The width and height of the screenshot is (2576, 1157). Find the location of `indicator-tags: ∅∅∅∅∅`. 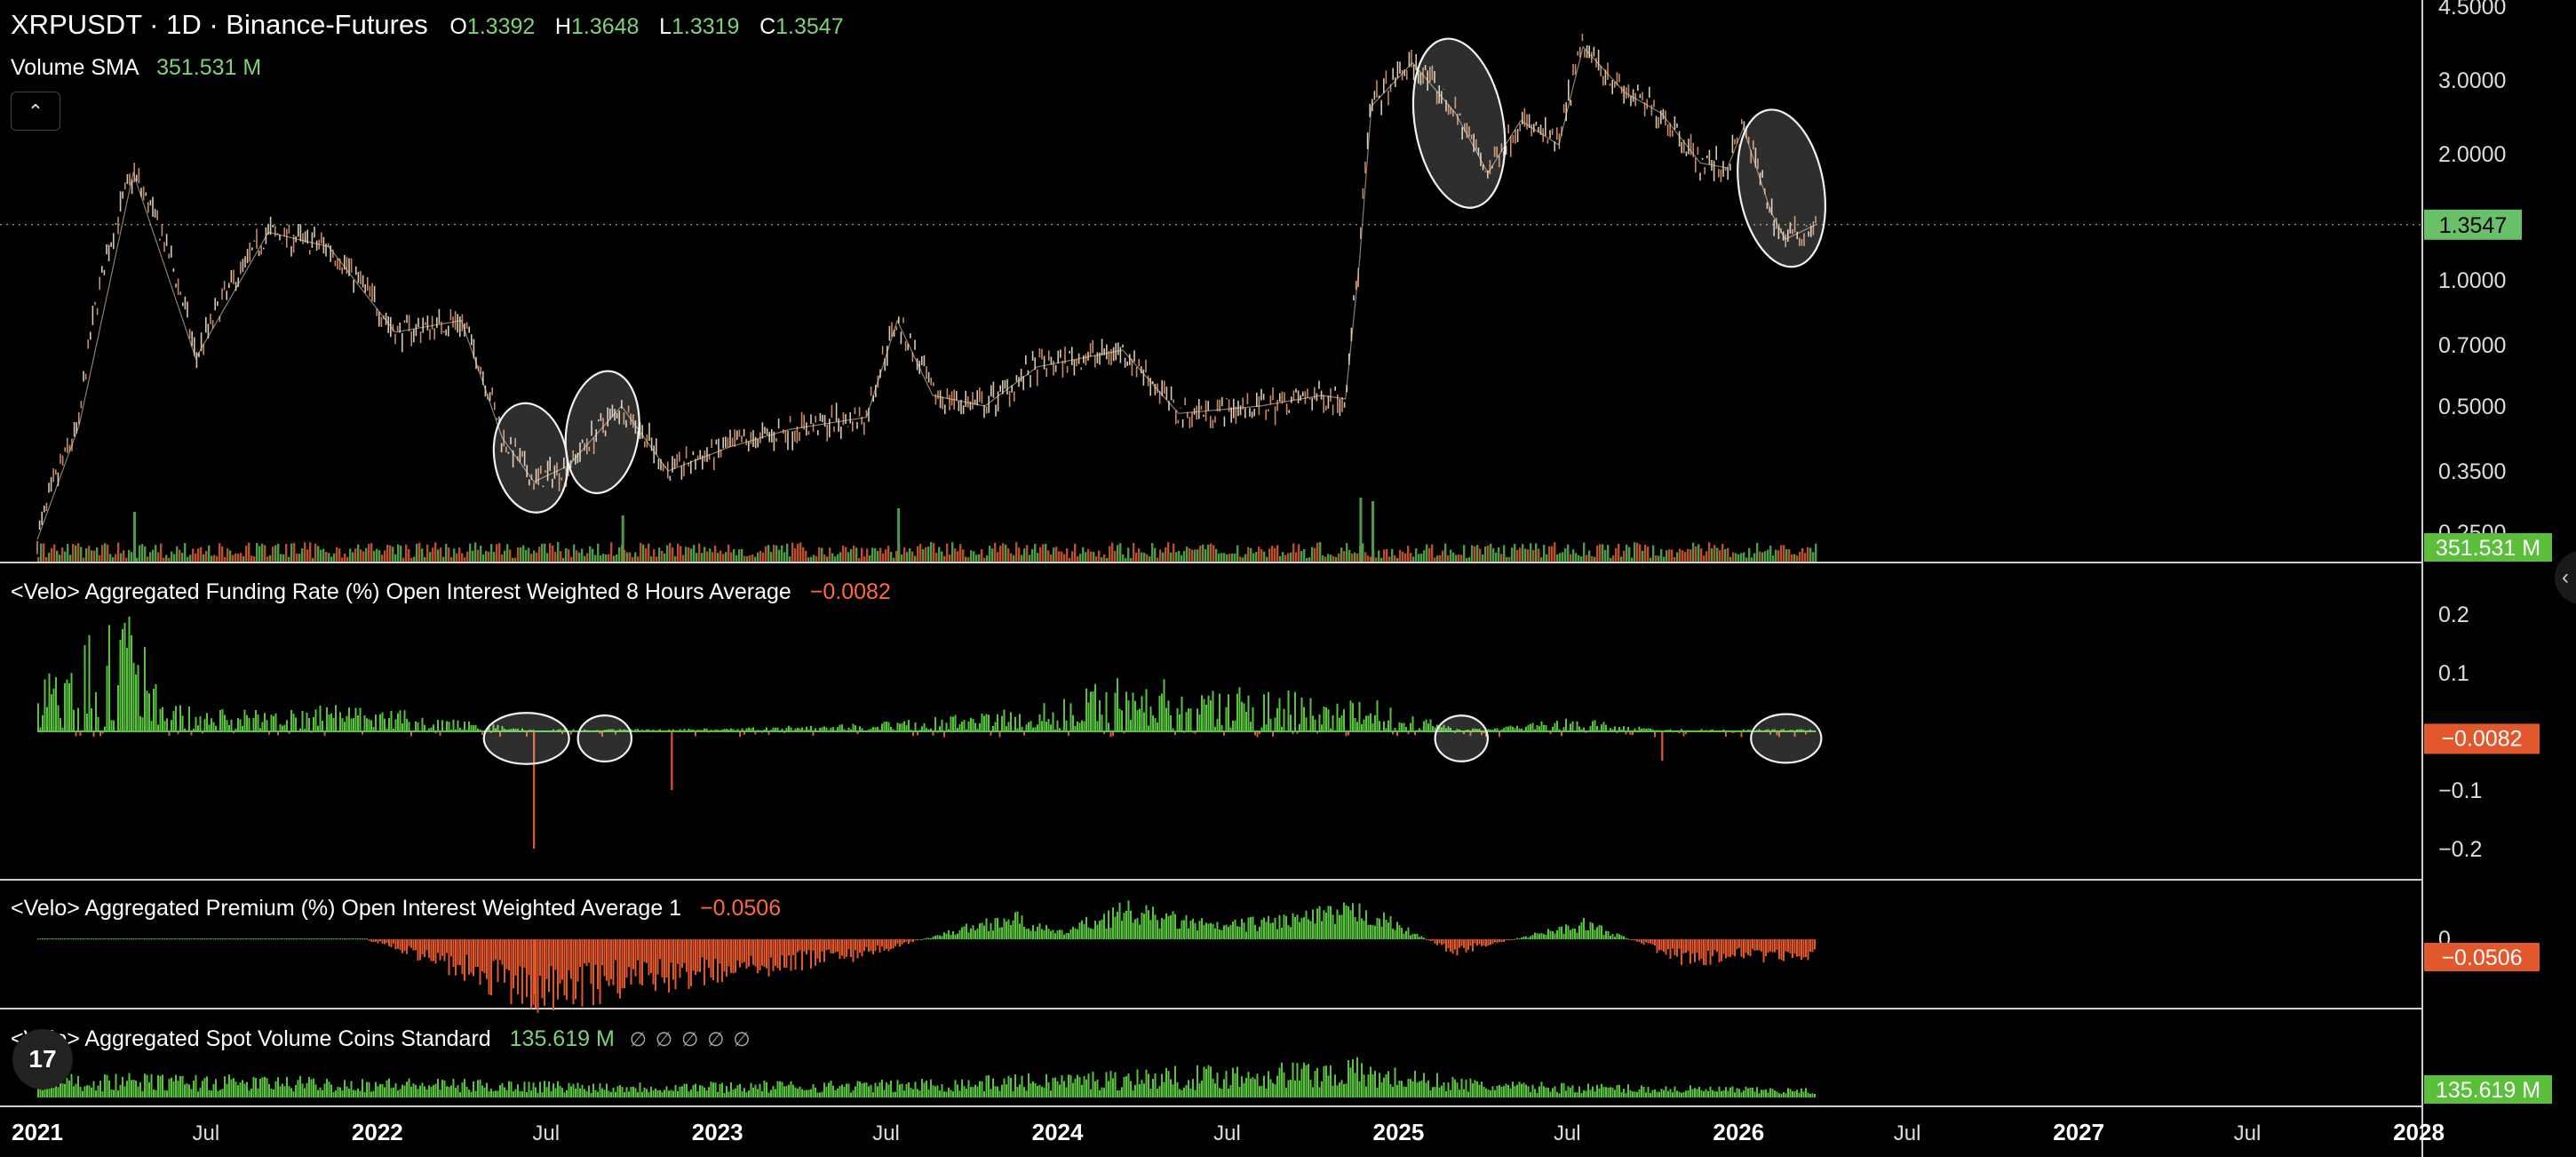

indicator-tags: ∅∅∅∅∅ is located at coordinates (694, 1039).